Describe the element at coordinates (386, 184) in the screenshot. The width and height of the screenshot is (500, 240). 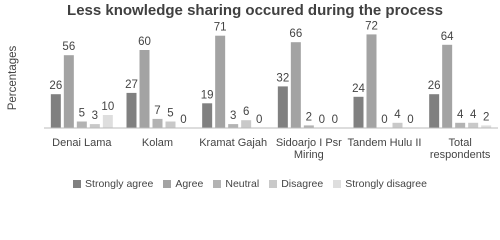
I see `legend-label: Strongly disagree` at that location.